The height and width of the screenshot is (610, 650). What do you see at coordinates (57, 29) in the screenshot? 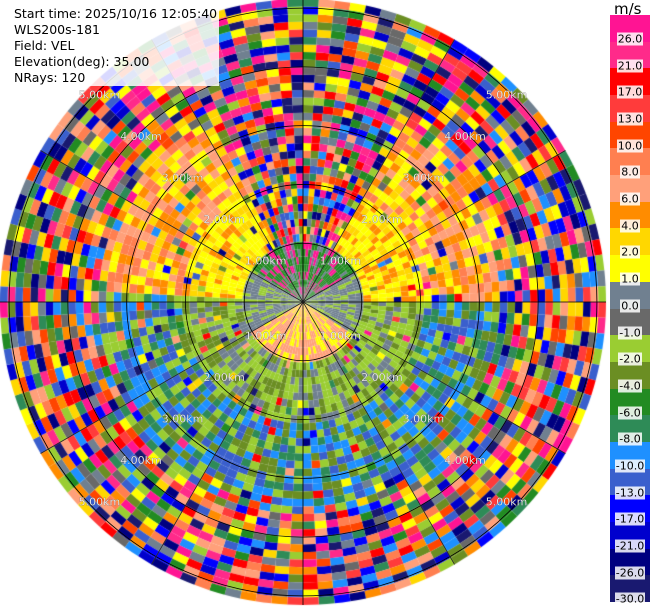
I see `instrument-name: WLS200s-181` at bounding box center [57, 29].